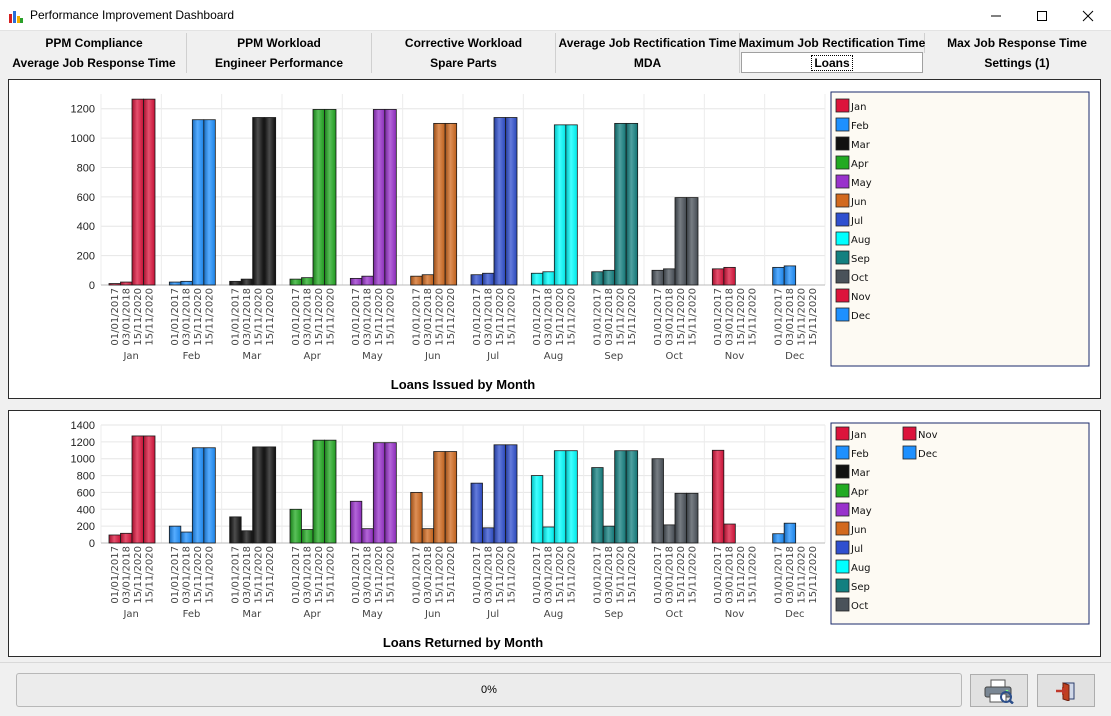 The height and width of the screenshot is (716, 1111). What do you see at coordinates (832, 62) in the screenshot?
I see `tab-loans: Loans` at bounding box center [832, 62].